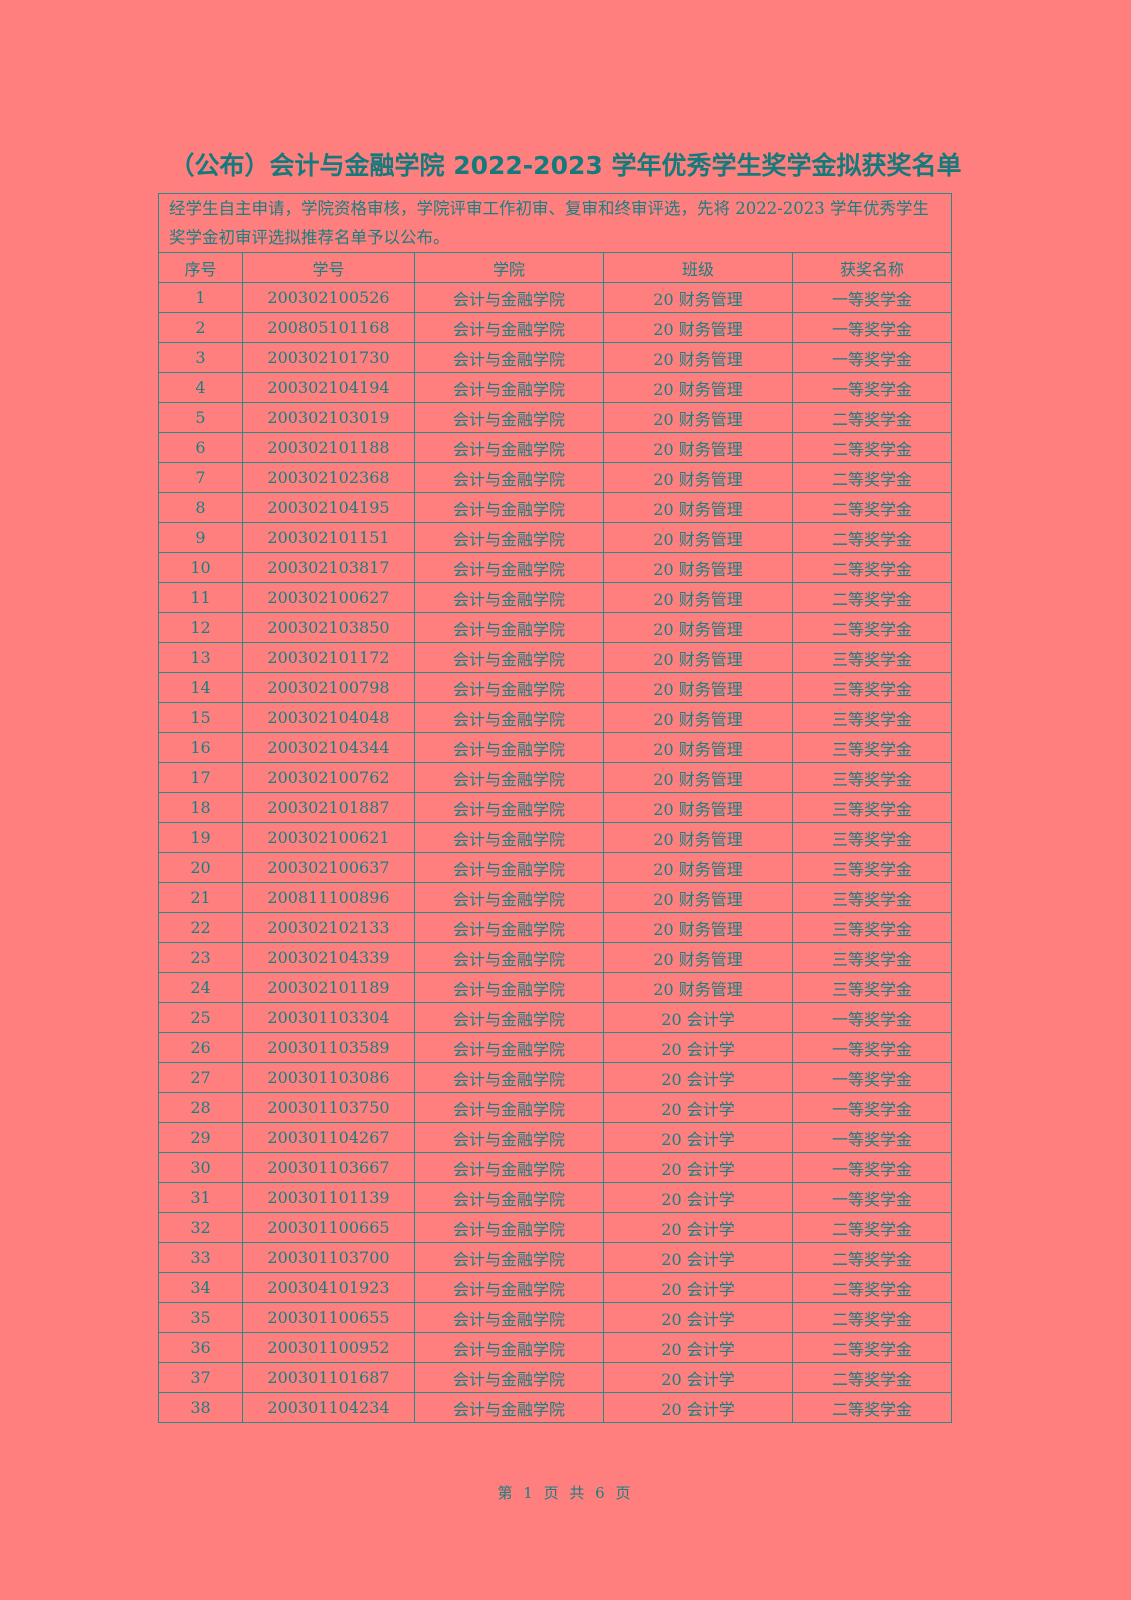 The height and width of the screenshot is (1600, 1131). What do you see at coordinates (200, 927) in the screenshot?
I see `index-cell: 22` at bounding box center [200, 927].